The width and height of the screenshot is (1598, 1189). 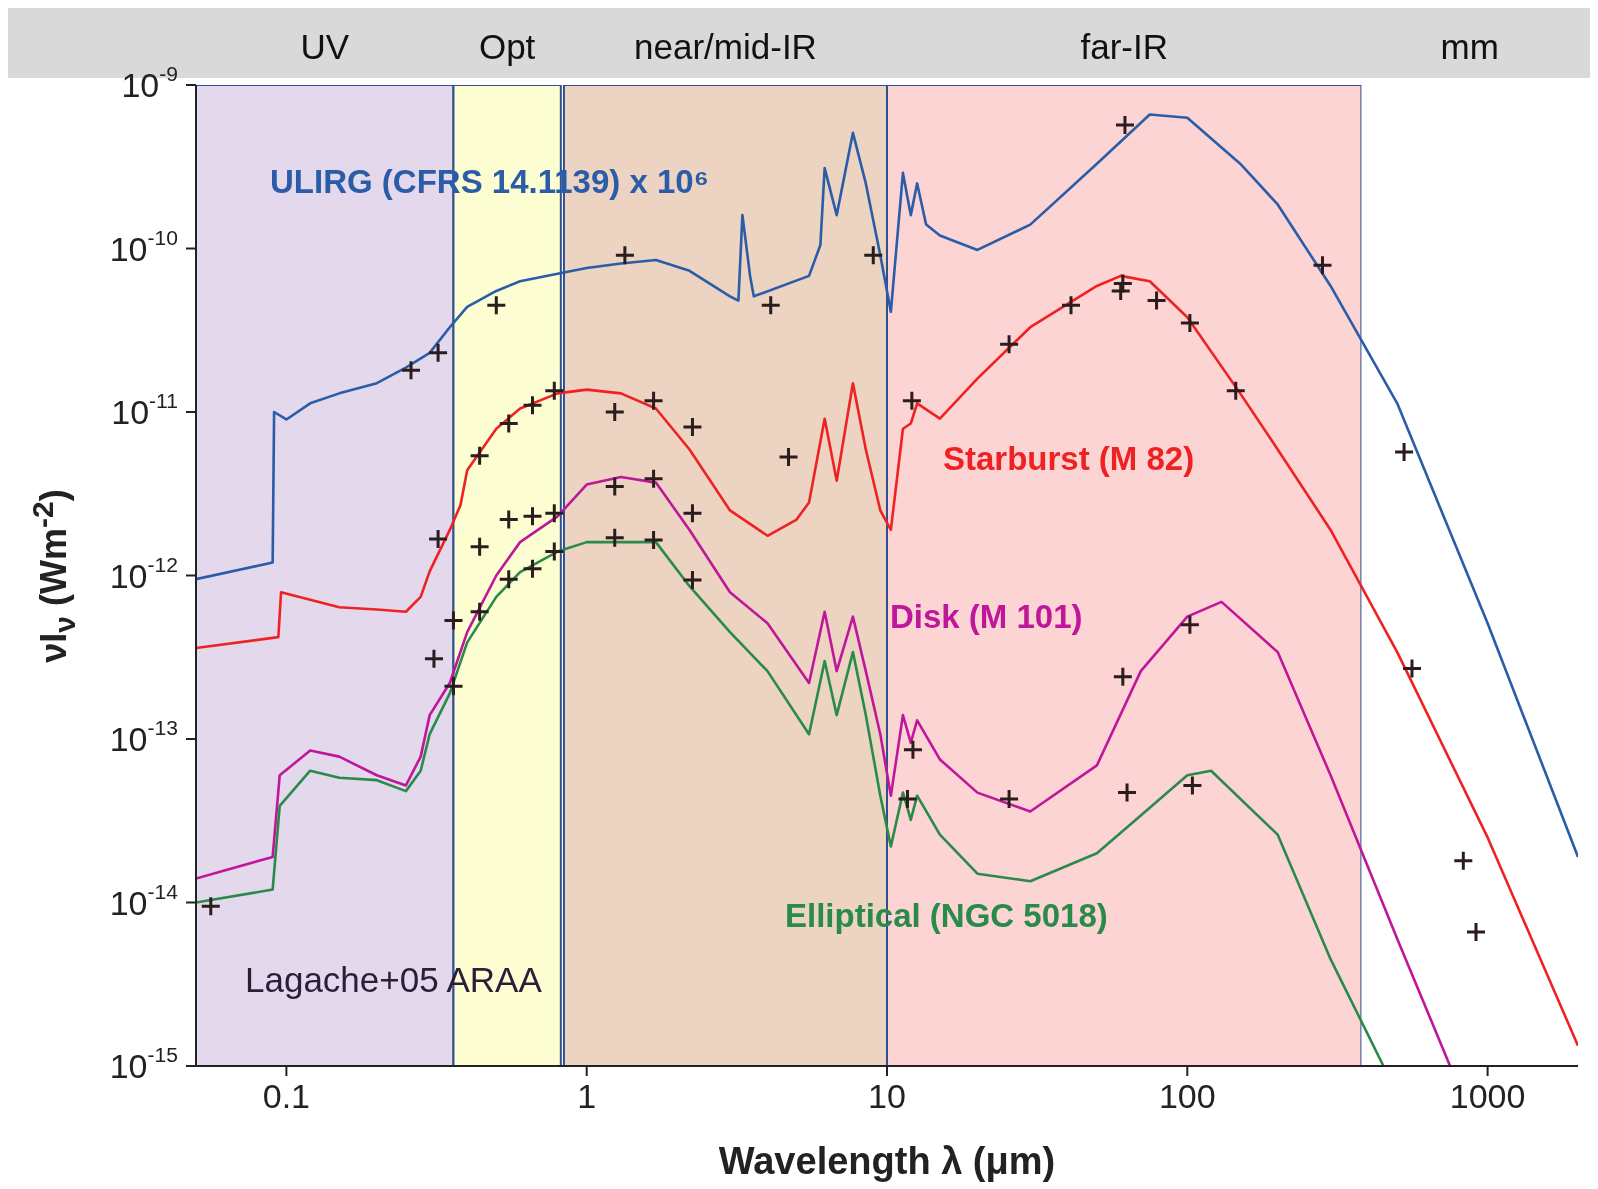 What do you see at coordinates (143, 573) in the screenshot?
I see `y-tick-label: 10$^{-12}$` at bounding box center [143, 573].